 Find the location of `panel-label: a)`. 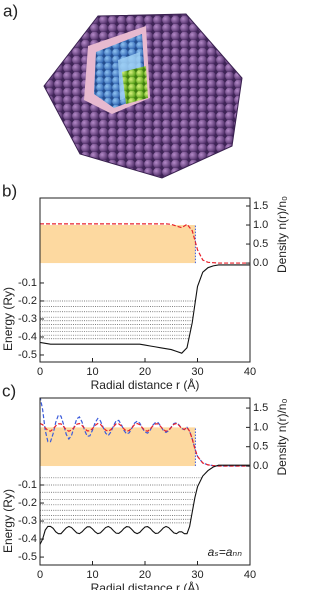

panel-label: a) is located at coordinates (10, 10).